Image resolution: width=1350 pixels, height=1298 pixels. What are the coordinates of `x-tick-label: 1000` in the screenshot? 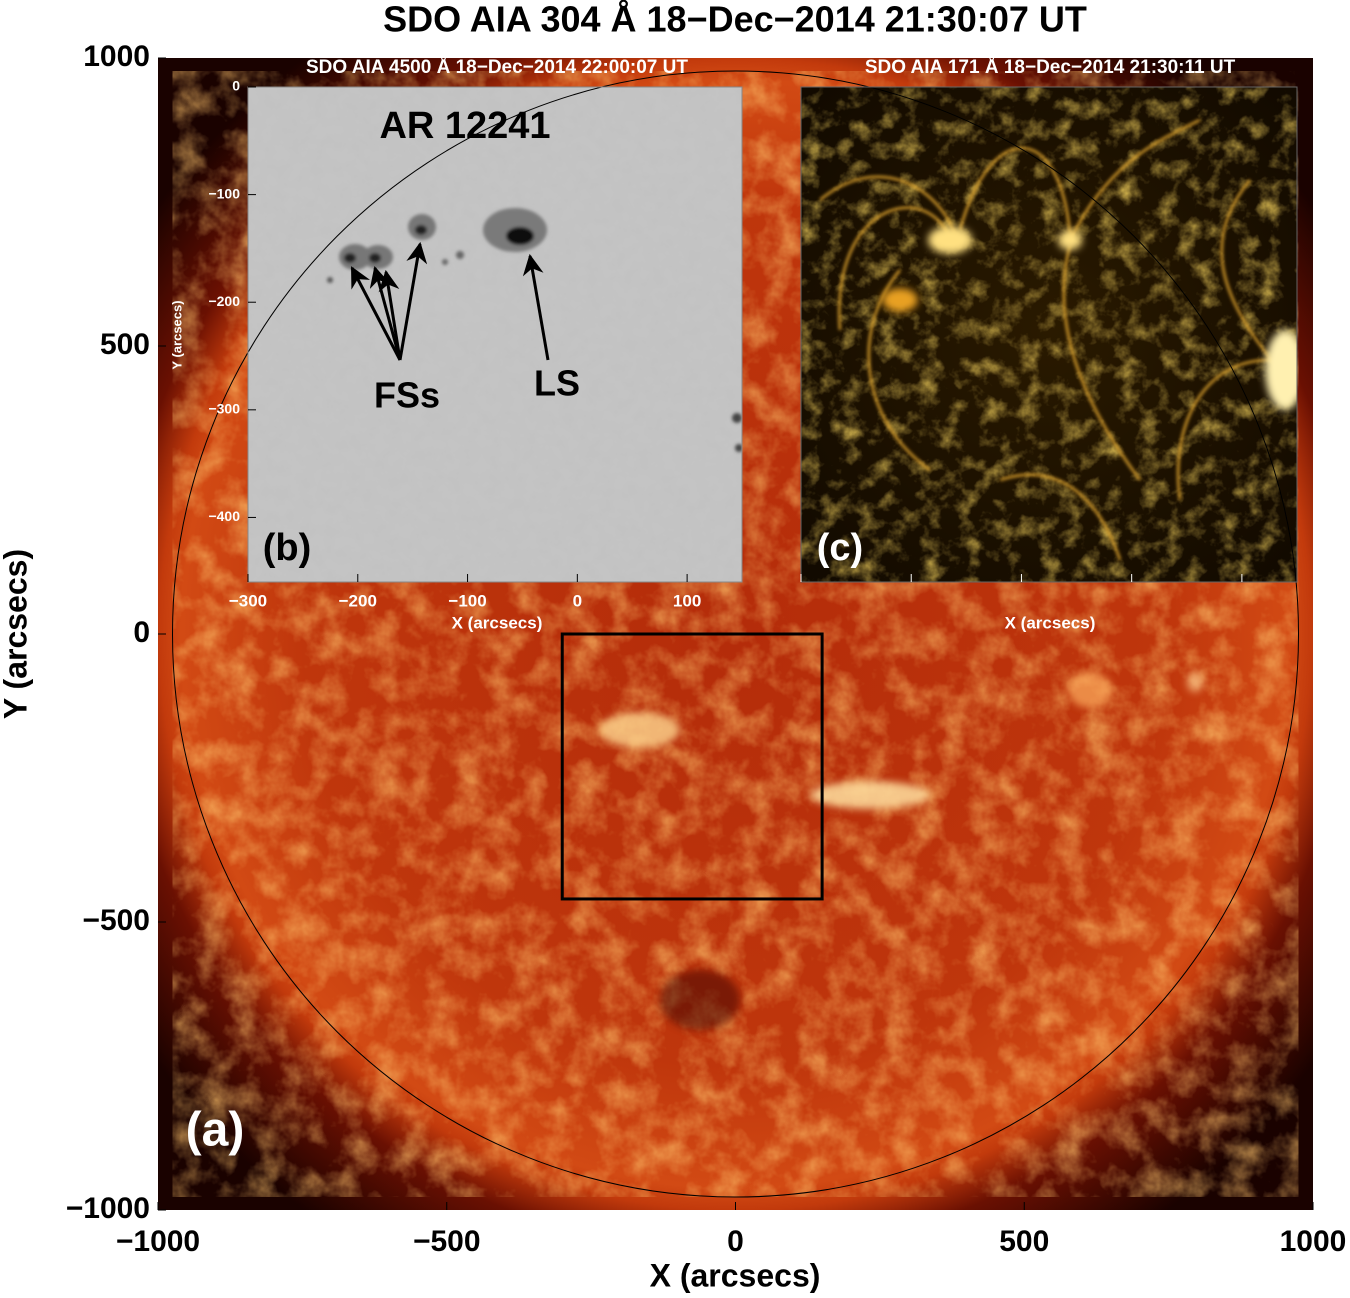 It's located at (1313, 1241).